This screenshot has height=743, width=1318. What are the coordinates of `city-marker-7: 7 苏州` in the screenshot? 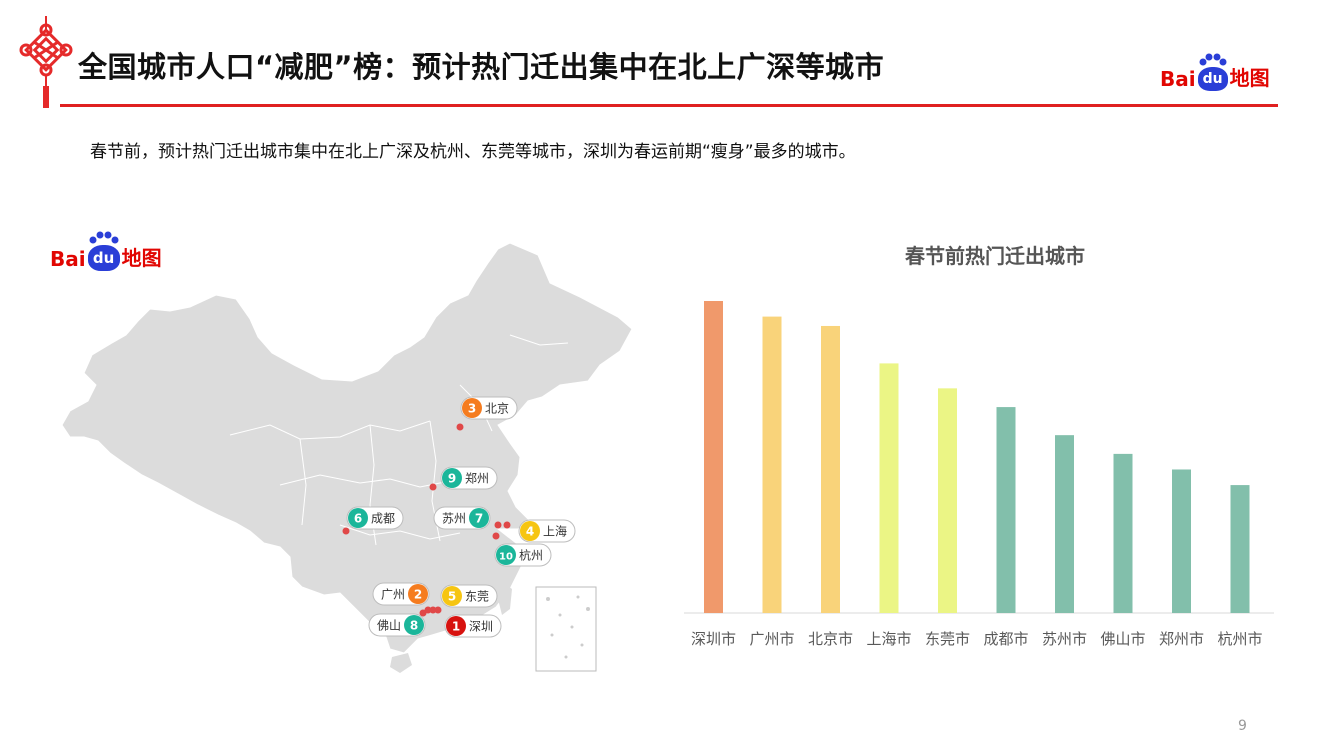 It's located at (462, 518).